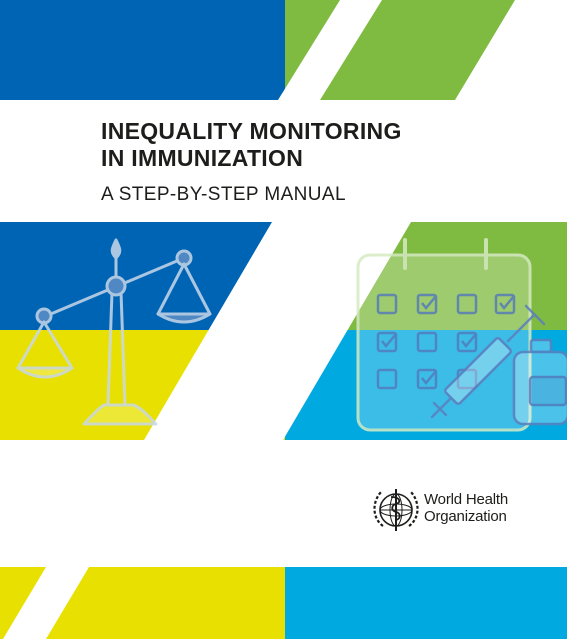  What do you see at coordinates (251, 131) in the screenshot?
I see `title-line-1: INEQUALITY MONITORING` at bounding box center [251, 131].